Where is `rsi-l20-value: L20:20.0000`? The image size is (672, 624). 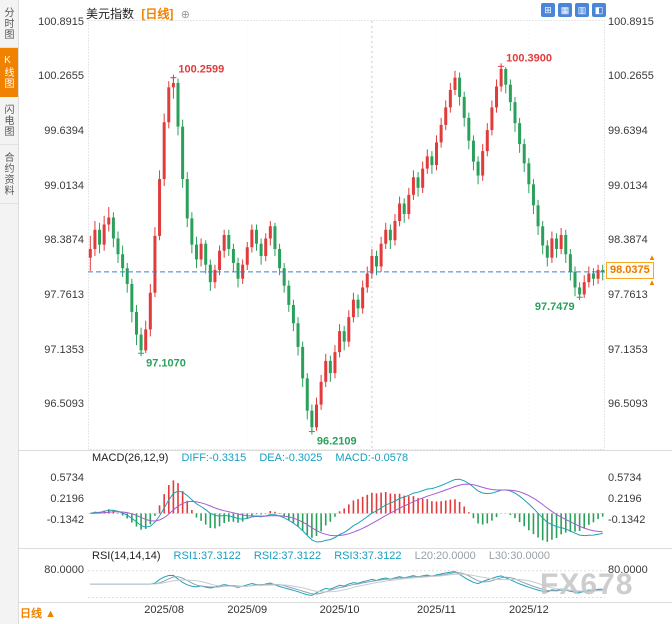 rsi-l20-value: L20:20.0000 is located at coordinates (445, 556).